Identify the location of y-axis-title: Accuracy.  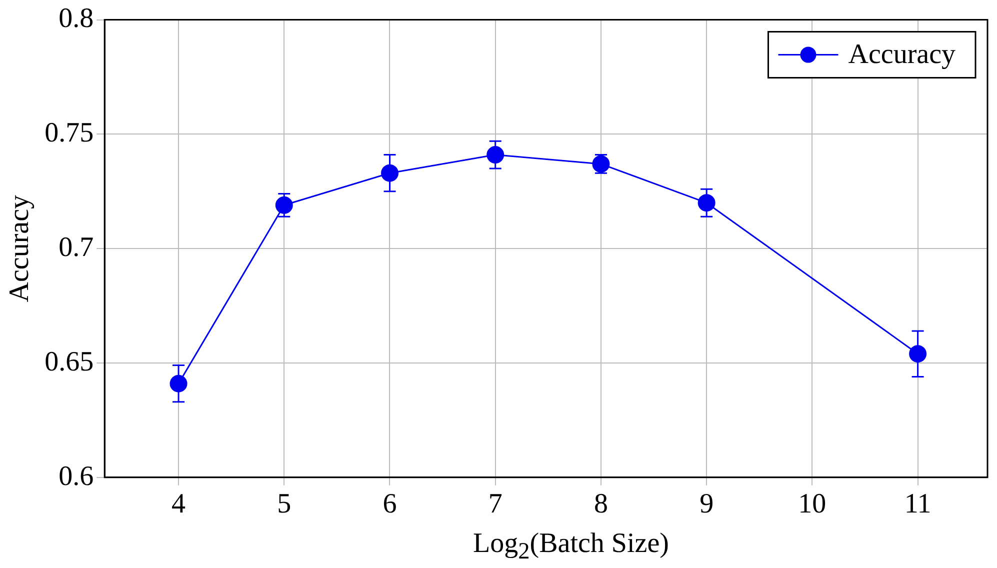
(20, 248).